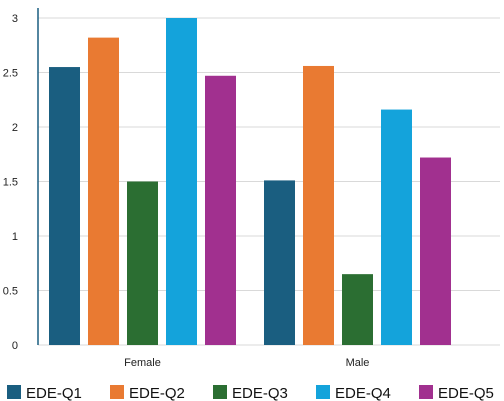 The image size is (504, 401). Describe the element at coordinates (435, 251) in the screenshot. I see `bar-ede-q5-male` at that location.